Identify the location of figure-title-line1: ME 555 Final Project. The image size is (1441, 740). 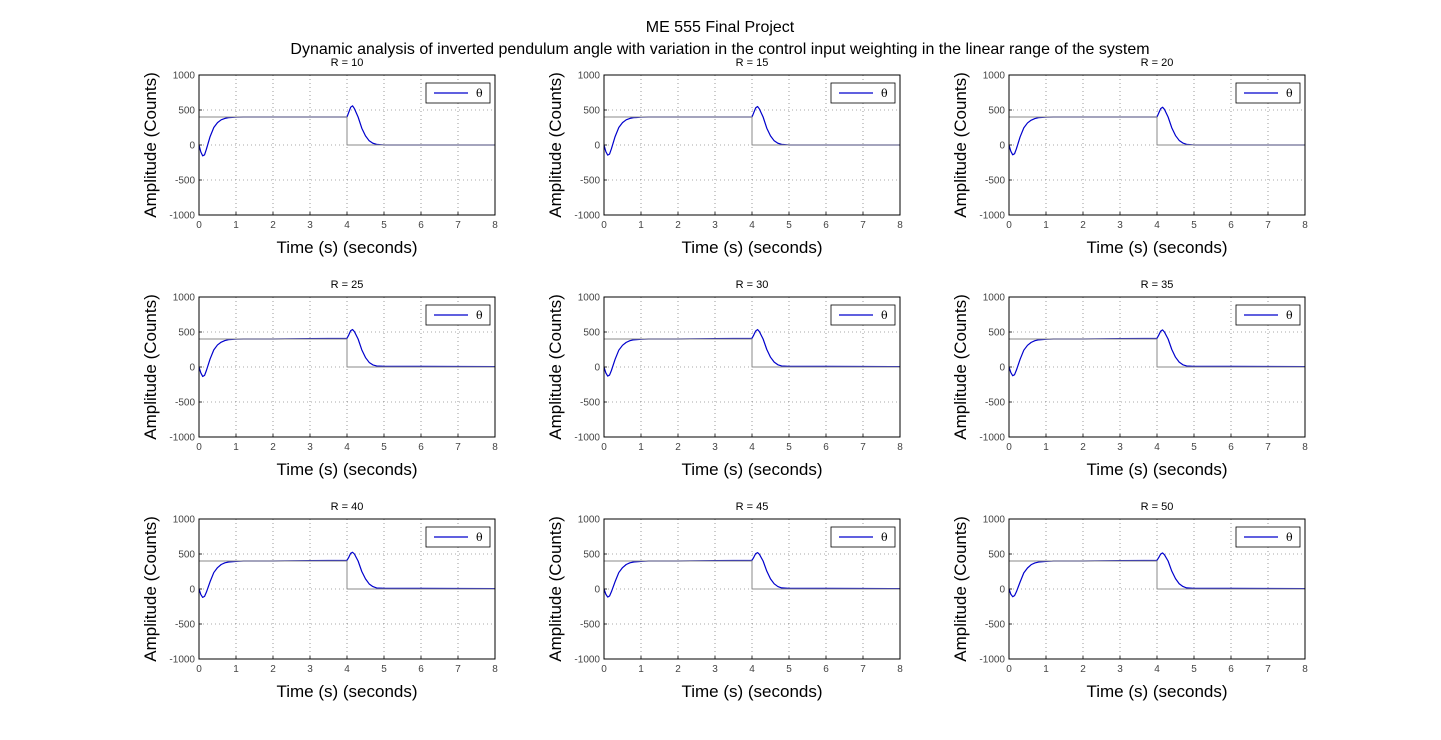
(720, 27).